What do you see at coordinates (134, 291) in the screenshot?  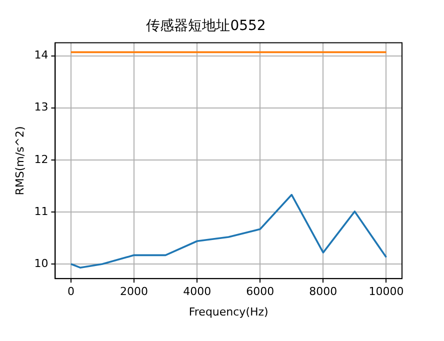 I see `x-tick-label: 2000` at bounding box center [134, 291].